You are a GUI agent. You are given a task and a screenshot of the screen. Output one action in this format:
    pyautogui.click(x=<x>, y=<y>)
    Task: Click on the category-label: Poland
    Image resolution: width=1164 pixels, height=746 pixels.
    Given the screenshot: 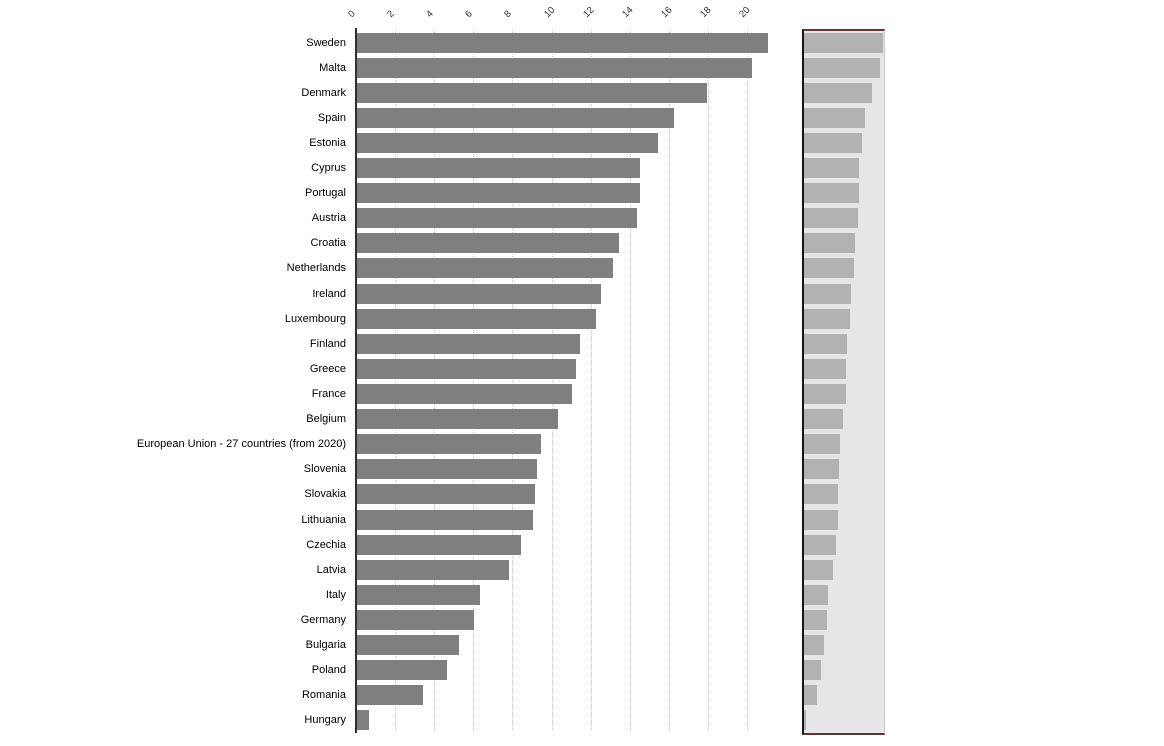 What is the action you would take?
    pyautogui.click(x=328, y=670)
    